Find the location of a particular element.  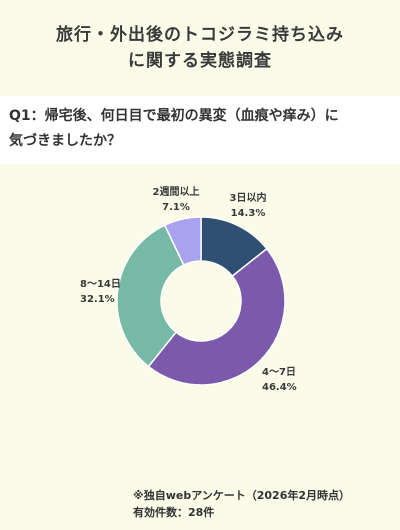

slice-label-2: 4〜7日 is located at coordinates (279, 372).